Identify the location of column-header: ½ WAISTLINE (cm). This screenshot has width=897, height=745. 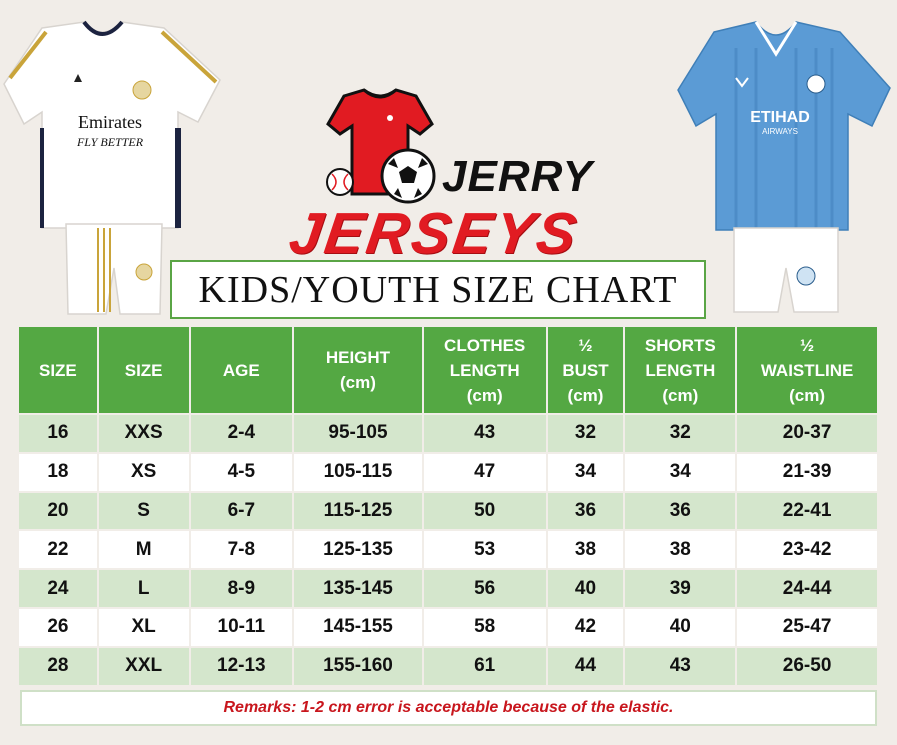
(807, 370).